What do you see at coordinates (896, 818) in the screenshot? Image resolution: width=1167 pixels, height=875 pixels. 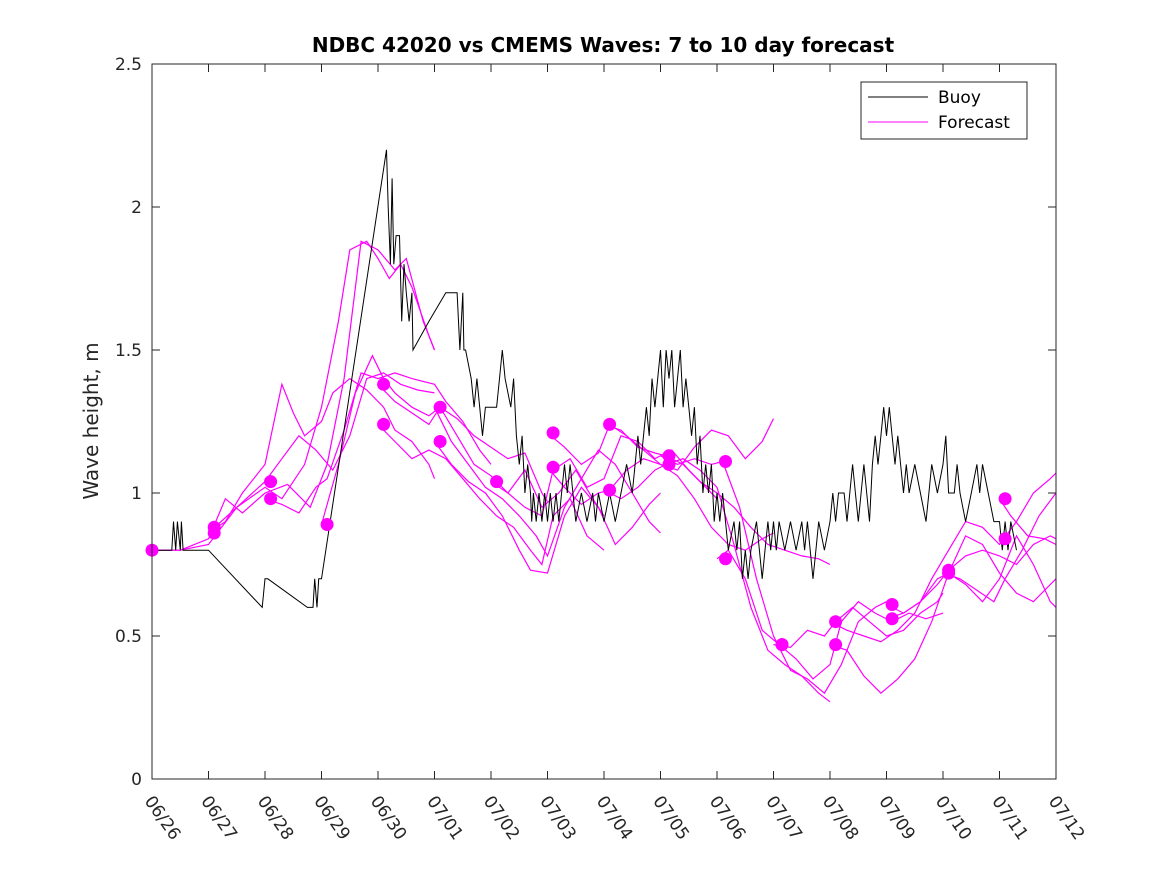 I see `x-tick-label: 07/09` at bounding box center [896, 818].